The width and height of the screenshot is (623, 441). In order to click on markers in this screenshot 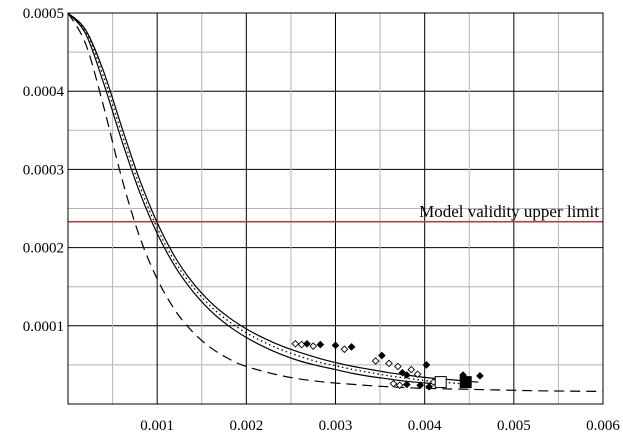, I will do `click(387, 365)`.